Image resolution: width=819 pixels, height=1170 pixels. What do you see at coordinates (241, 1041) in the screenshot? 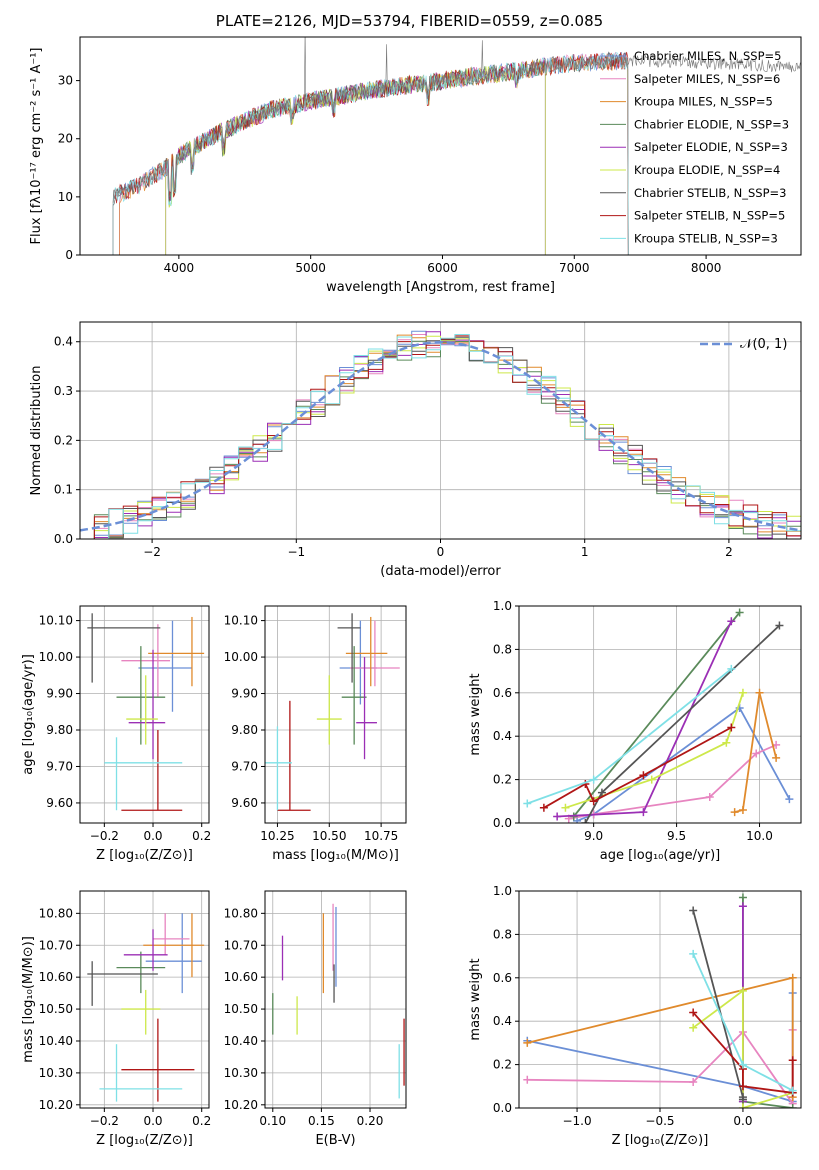
I see `y-tick-label: 10.40` at bounding box center [241, 1041].